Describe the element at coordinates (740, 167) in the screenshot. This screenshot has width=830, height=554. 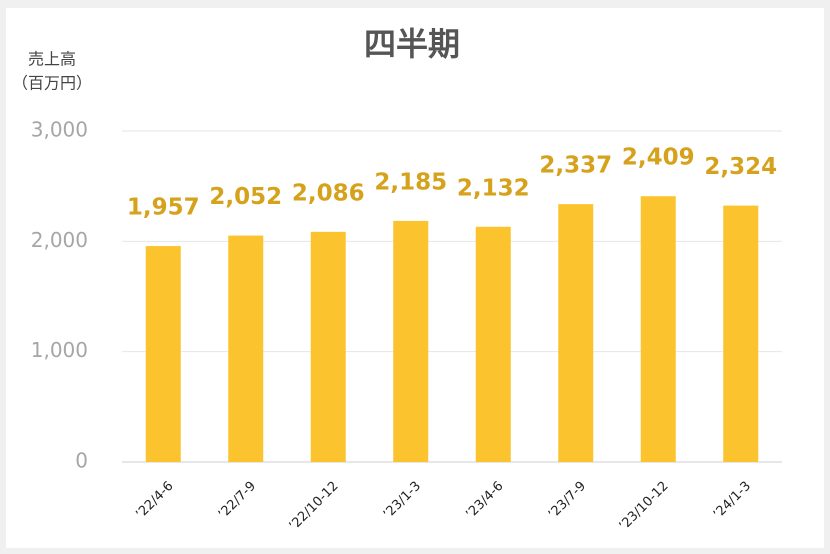
I see `value-label: 2,324` at that location.